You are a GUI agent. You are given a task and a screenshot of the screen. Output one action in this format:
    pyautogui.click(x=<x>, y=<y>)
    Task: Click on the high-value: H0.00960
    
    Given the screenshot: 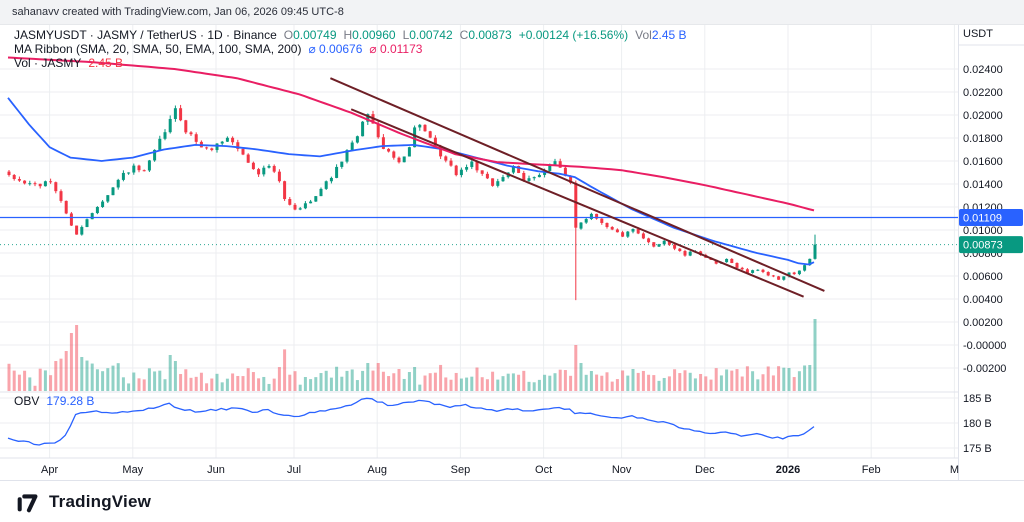 What is the action you would take?
    pyautogui.click(x=369, y=35)
    